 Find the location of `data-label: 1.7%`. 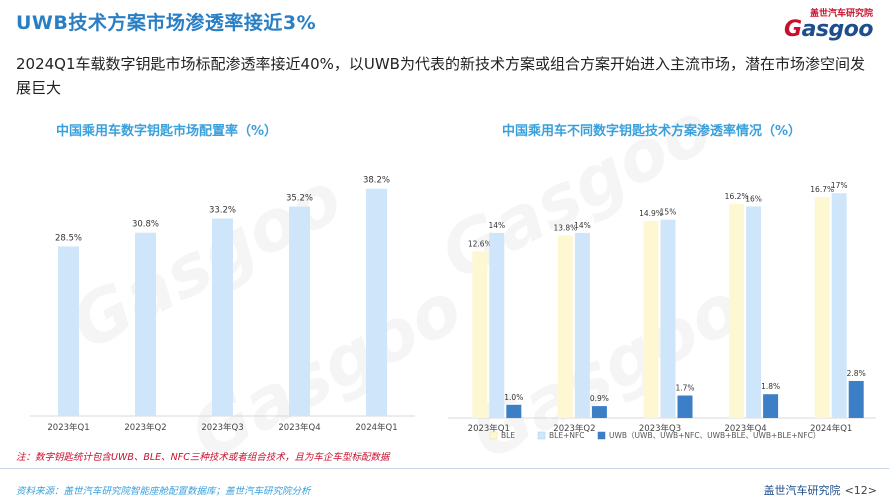

data-label: 1.7% is located at coordinates (684, 388).